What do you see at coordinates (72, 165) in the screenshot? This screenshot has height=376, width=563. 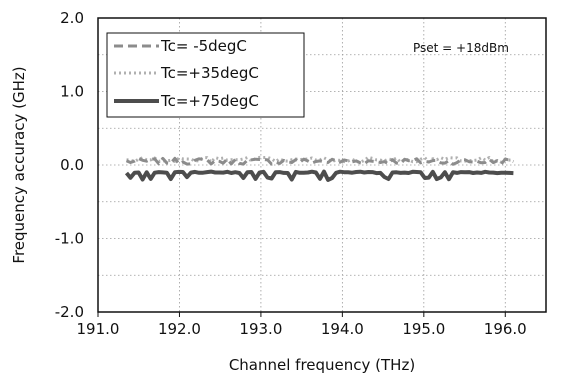 I see `y-tick-label: 0.0` at bounding box center [72, 165].